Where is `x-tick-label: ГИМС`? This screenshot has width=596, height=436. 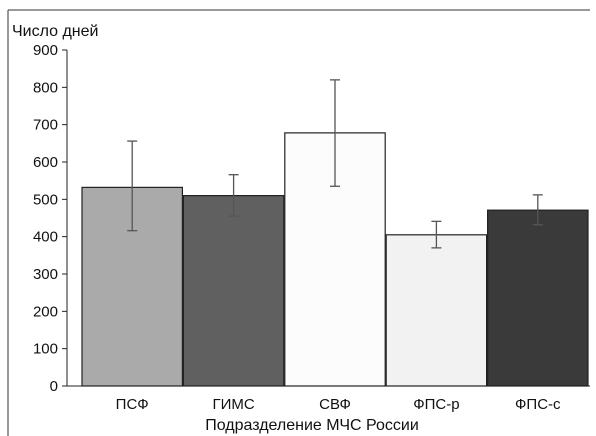 x-tick-label: ГИМС is located at coordinates (233, 404).